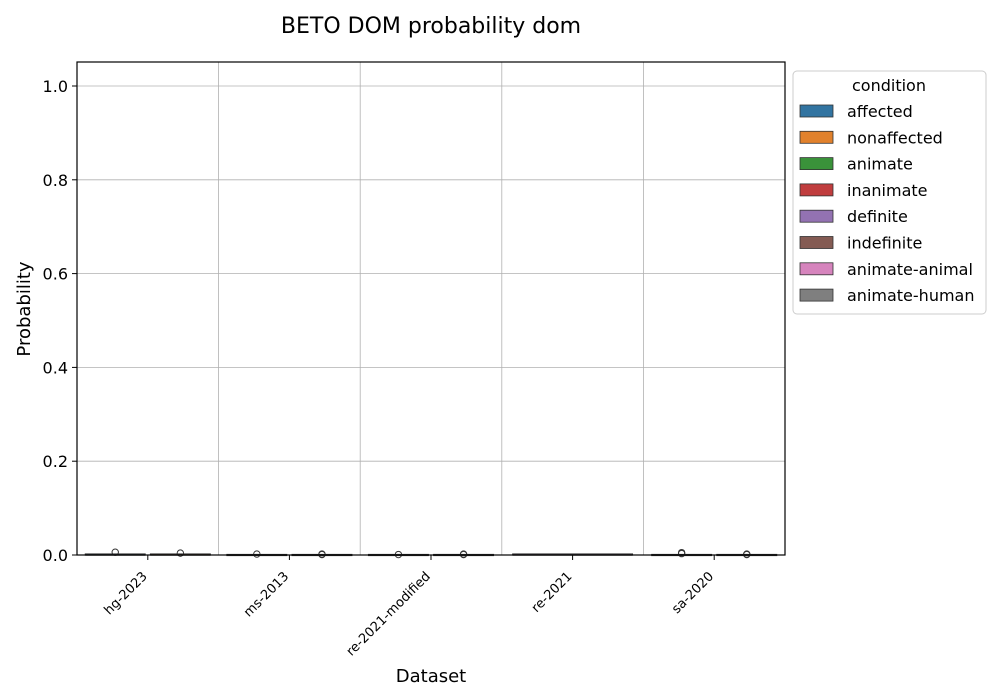  What do you see at coordinates (880, 164) in the screenshot?
I see `legend-label-animate: animate` at bounding box center [880, 164].